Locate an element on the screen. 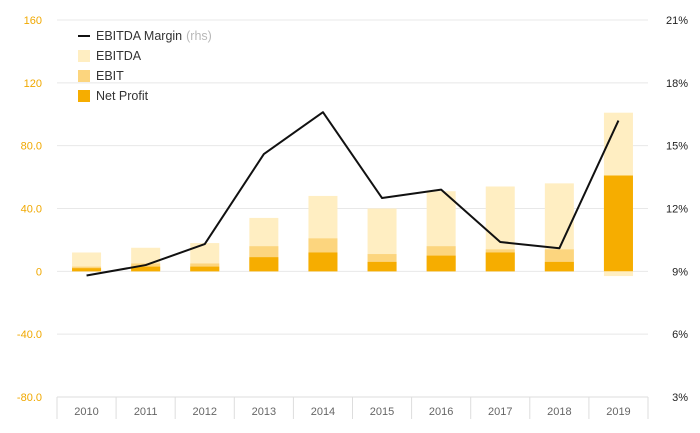 The image size is (700, 433). legend-swatch-net-profit is located at coordinates (84, 96).